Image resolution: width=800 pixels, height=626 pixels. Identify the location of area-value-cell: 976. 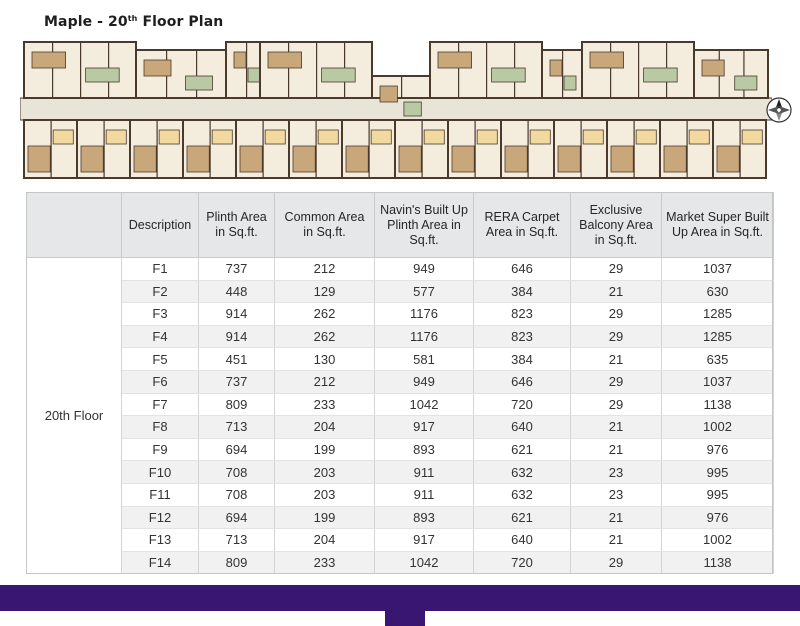
(717, 450).